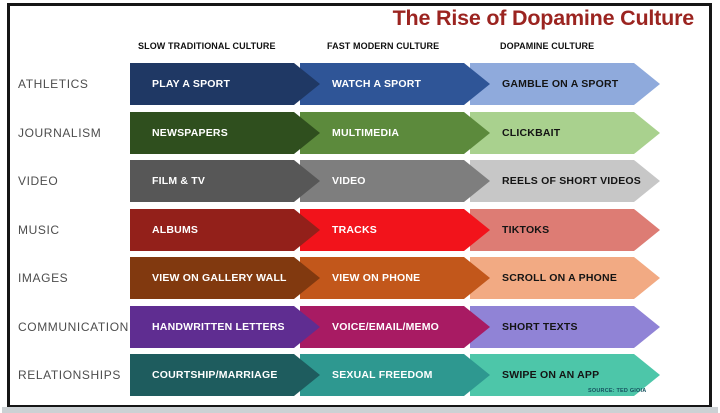 Image resolution: width=720 pixels, height=413 pixels. Describe the element at coordinates (531, 133) in the screenshot. I see `arrow-text: CLICKBAIT` at that location.